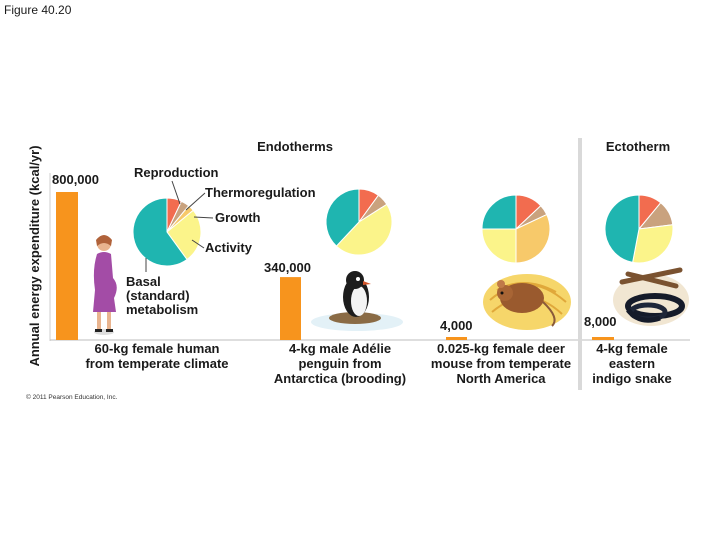 Image resolution: width=720 pixels, height=540 pixels. I want to click on indigo-snake-illustration, so click(651, 296).